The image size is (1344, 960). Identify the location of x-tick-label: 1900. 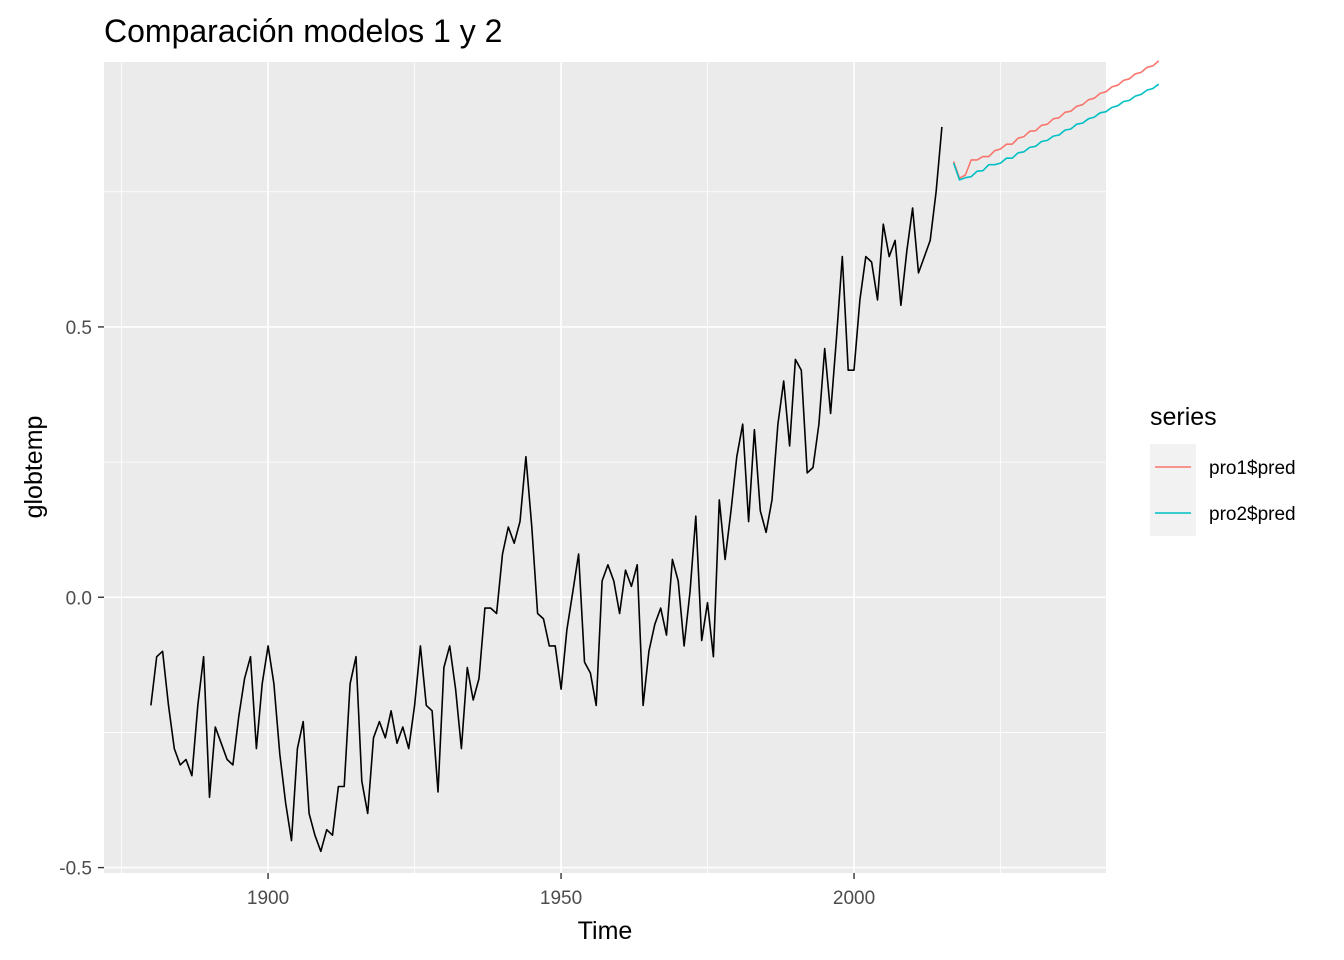
(268, 898).